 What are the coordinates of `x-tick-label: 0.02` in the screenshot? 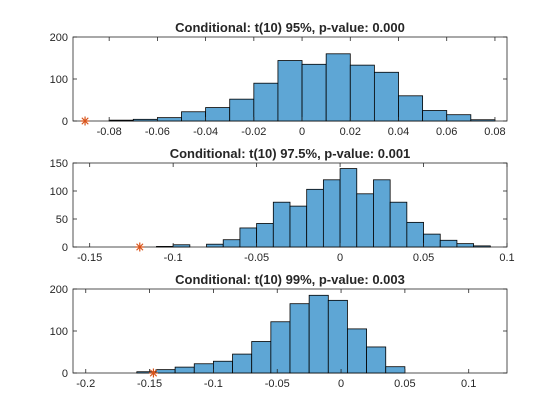 It's located at (350, 132).